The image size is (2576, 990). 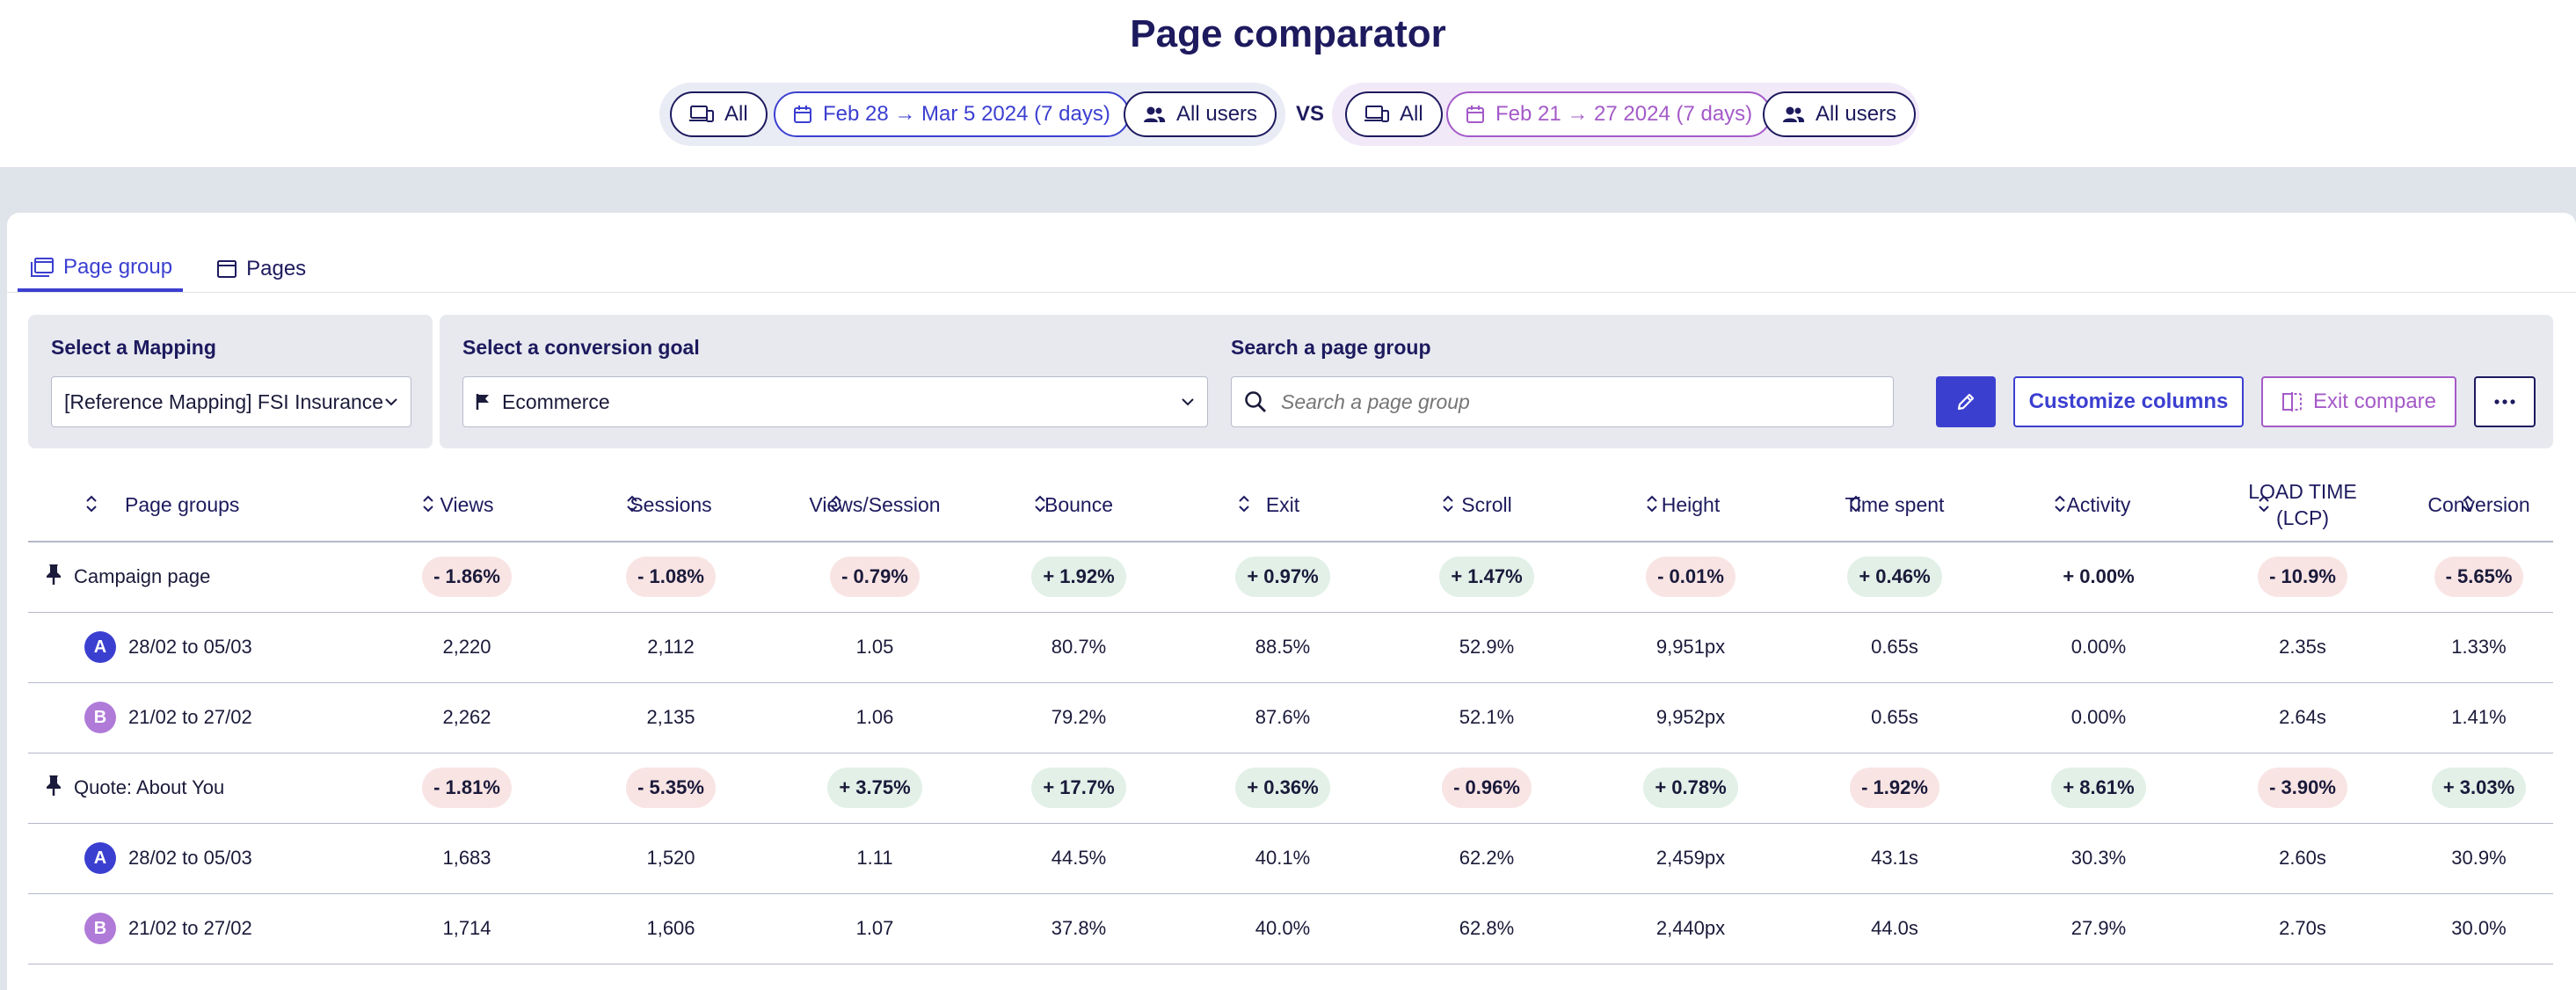 I want to click on tab-pages: Pages, so click(x=260, y=269).